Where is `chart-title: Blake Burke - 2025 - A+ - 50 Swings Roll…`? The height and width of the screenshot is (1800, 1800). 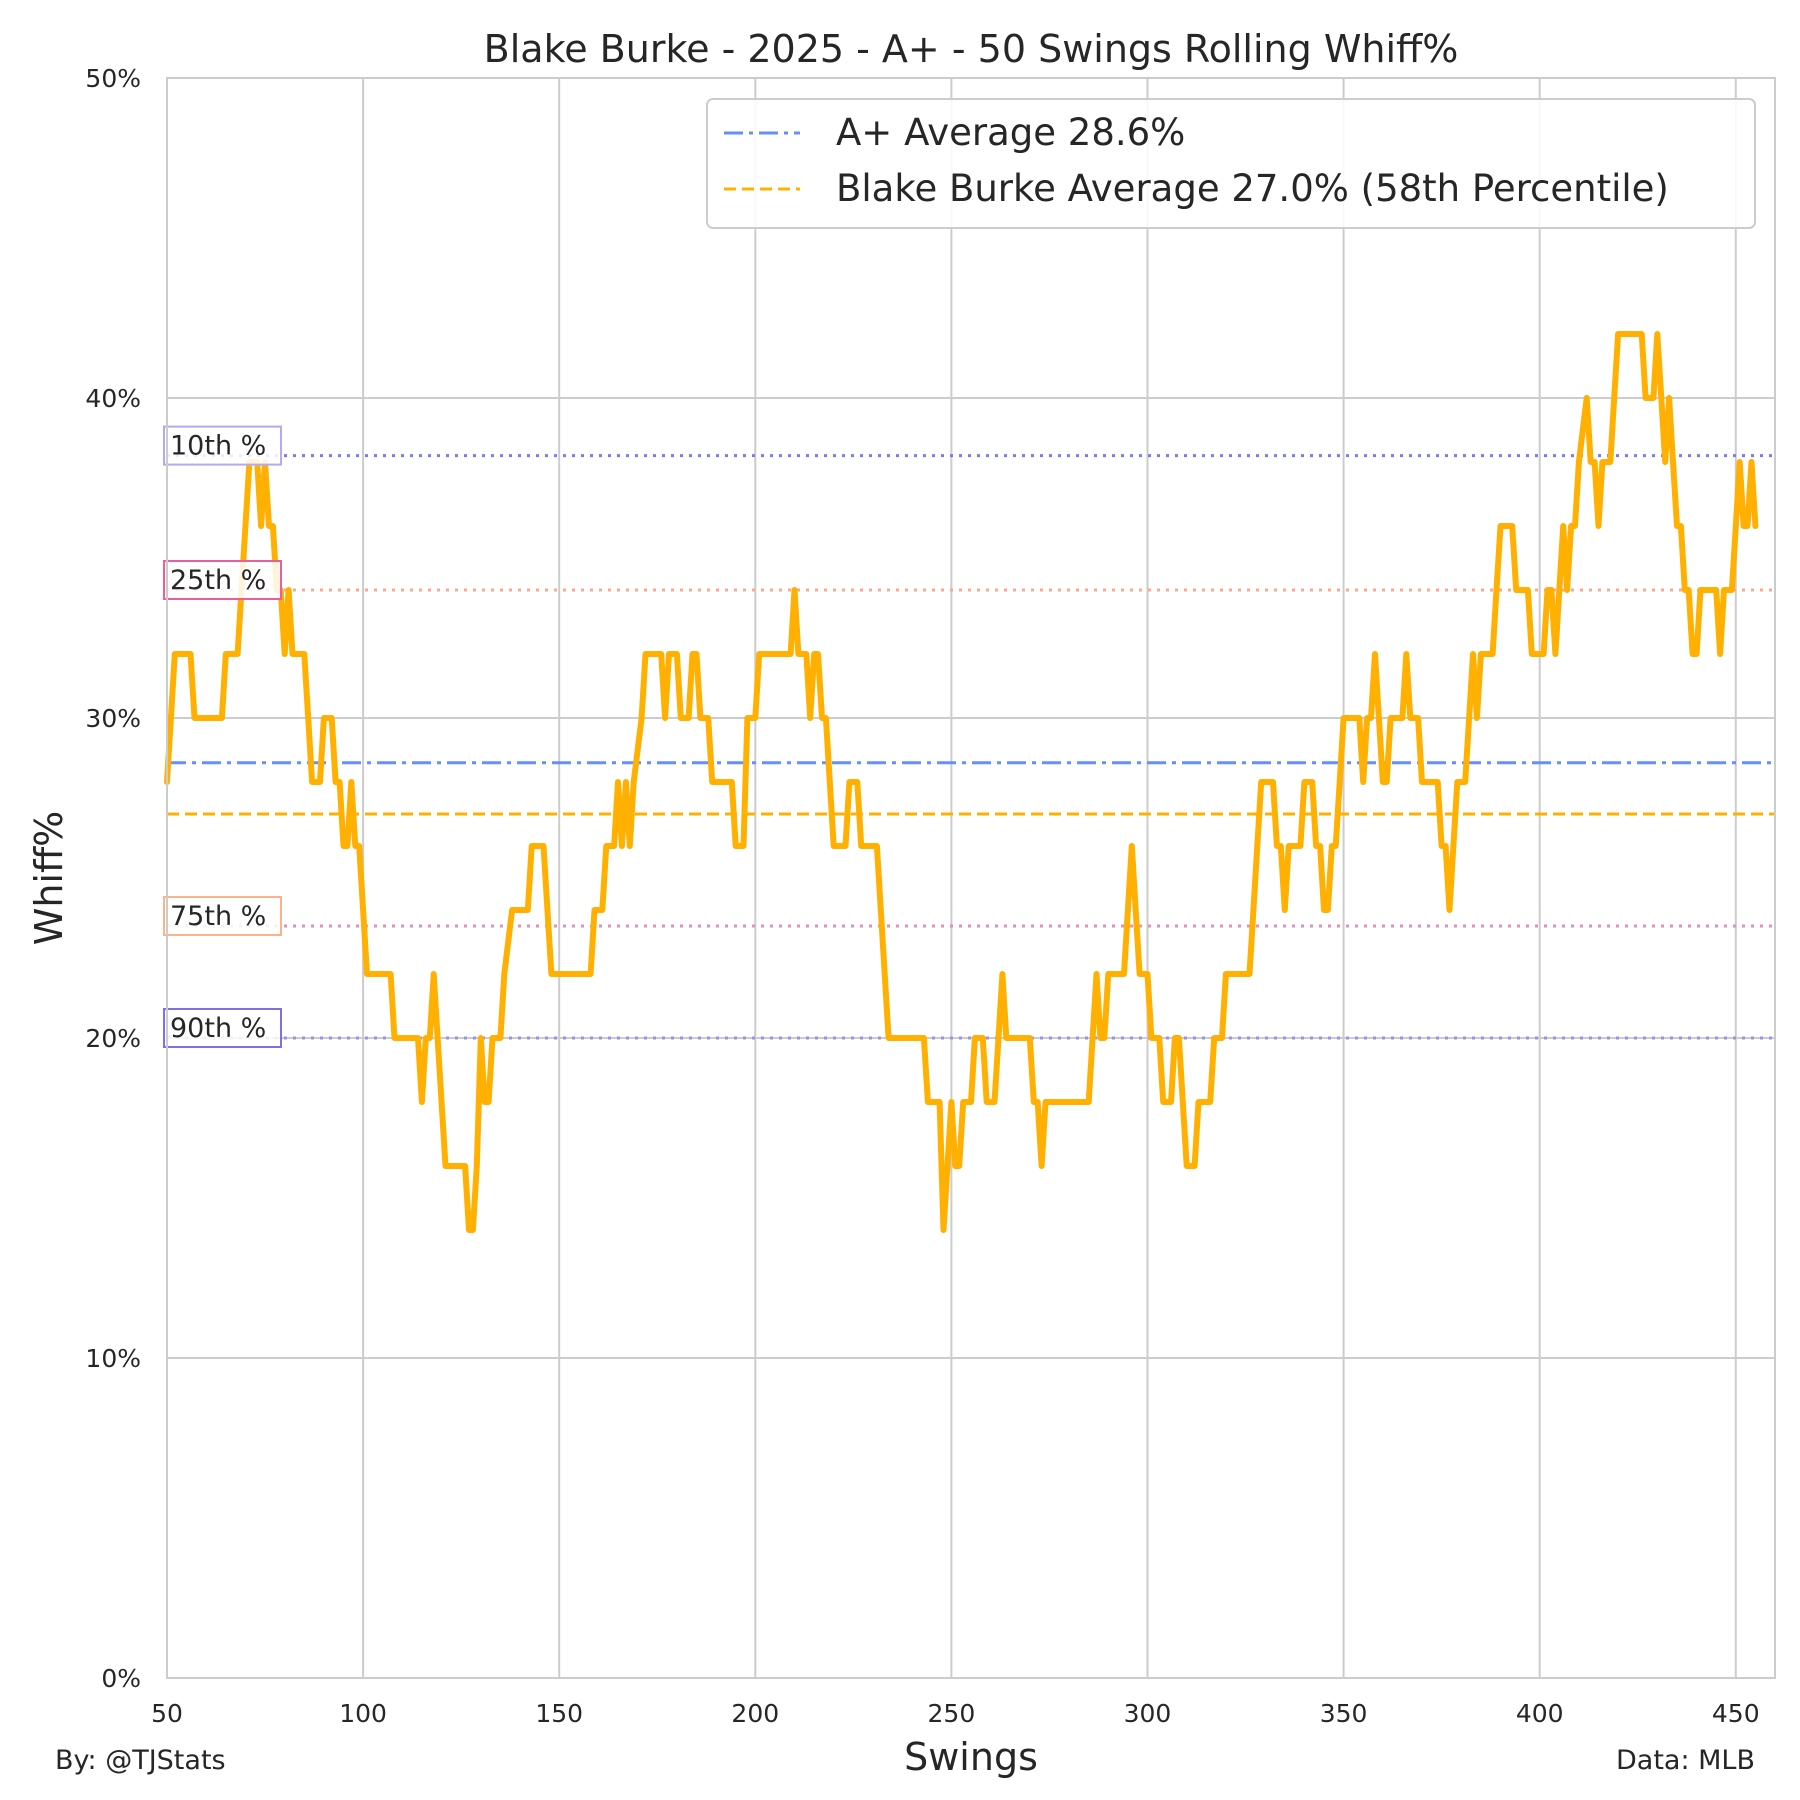
chart-title: Blake Burke - 2025 - A+ - 50 Swings Roll… is located at coordinates (971, 49).